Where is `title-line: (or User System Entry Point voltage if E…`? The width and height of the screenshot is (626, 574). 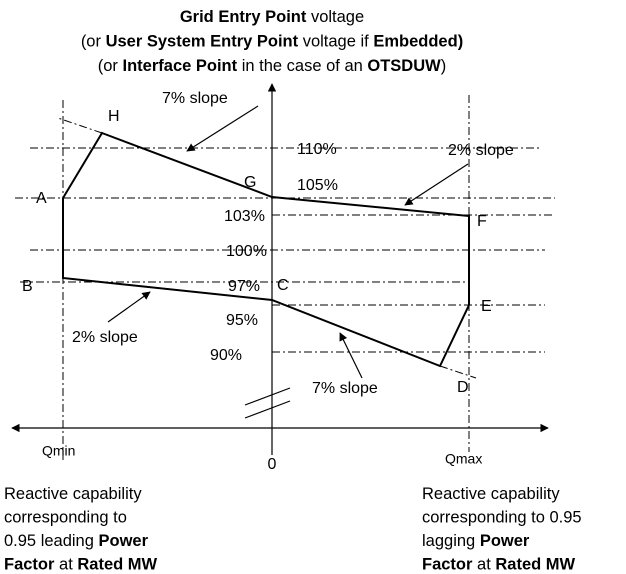 title-line: (or User System Entry Point voltage if E… is located at coordinates (272, 42).